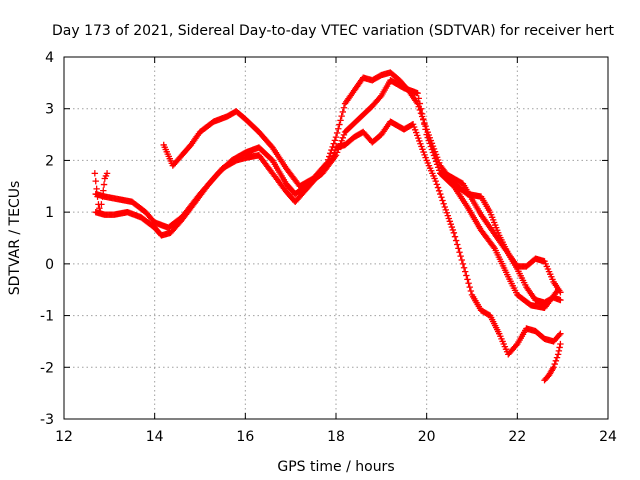  Describe the element at coordinates (245, 437) in the screenshot. I see `x-tick-label: 16` at that location.